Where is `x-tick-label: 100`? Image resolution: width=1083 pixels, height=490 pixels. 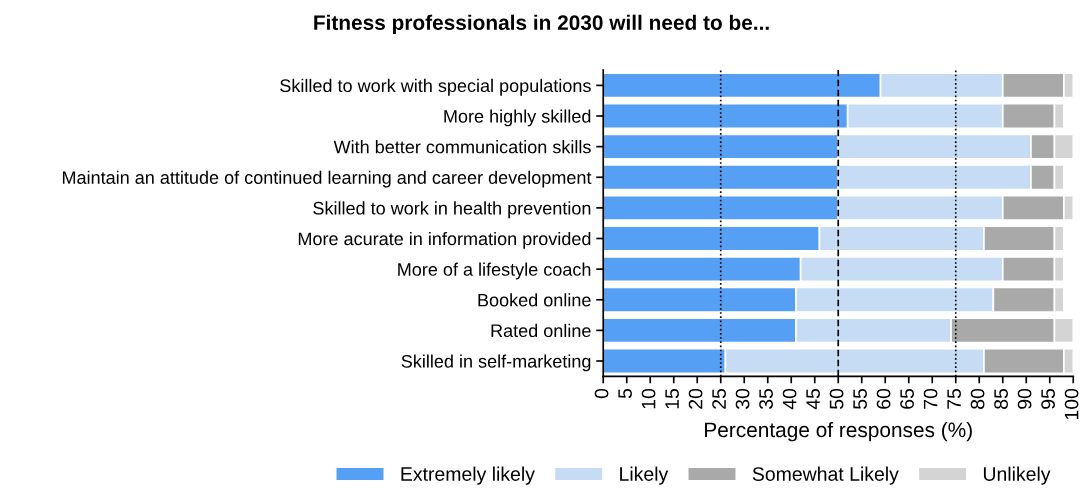
x-tick-label: 100 is located at coordinates (1071, 404).